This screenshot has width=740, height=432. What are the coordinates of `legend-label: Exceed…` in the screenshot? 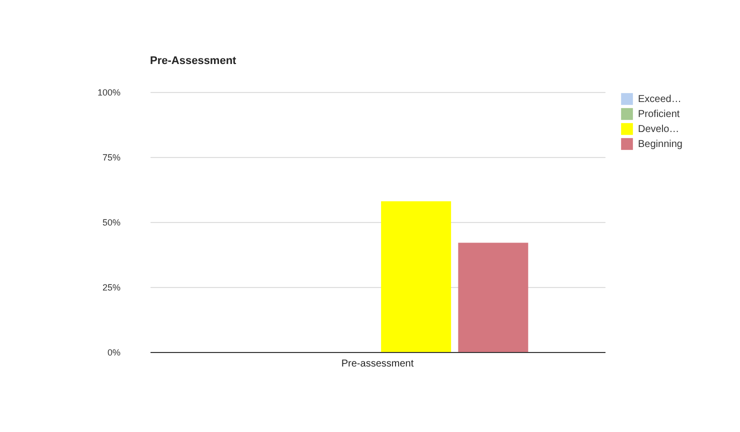 It's located at (660, 99).